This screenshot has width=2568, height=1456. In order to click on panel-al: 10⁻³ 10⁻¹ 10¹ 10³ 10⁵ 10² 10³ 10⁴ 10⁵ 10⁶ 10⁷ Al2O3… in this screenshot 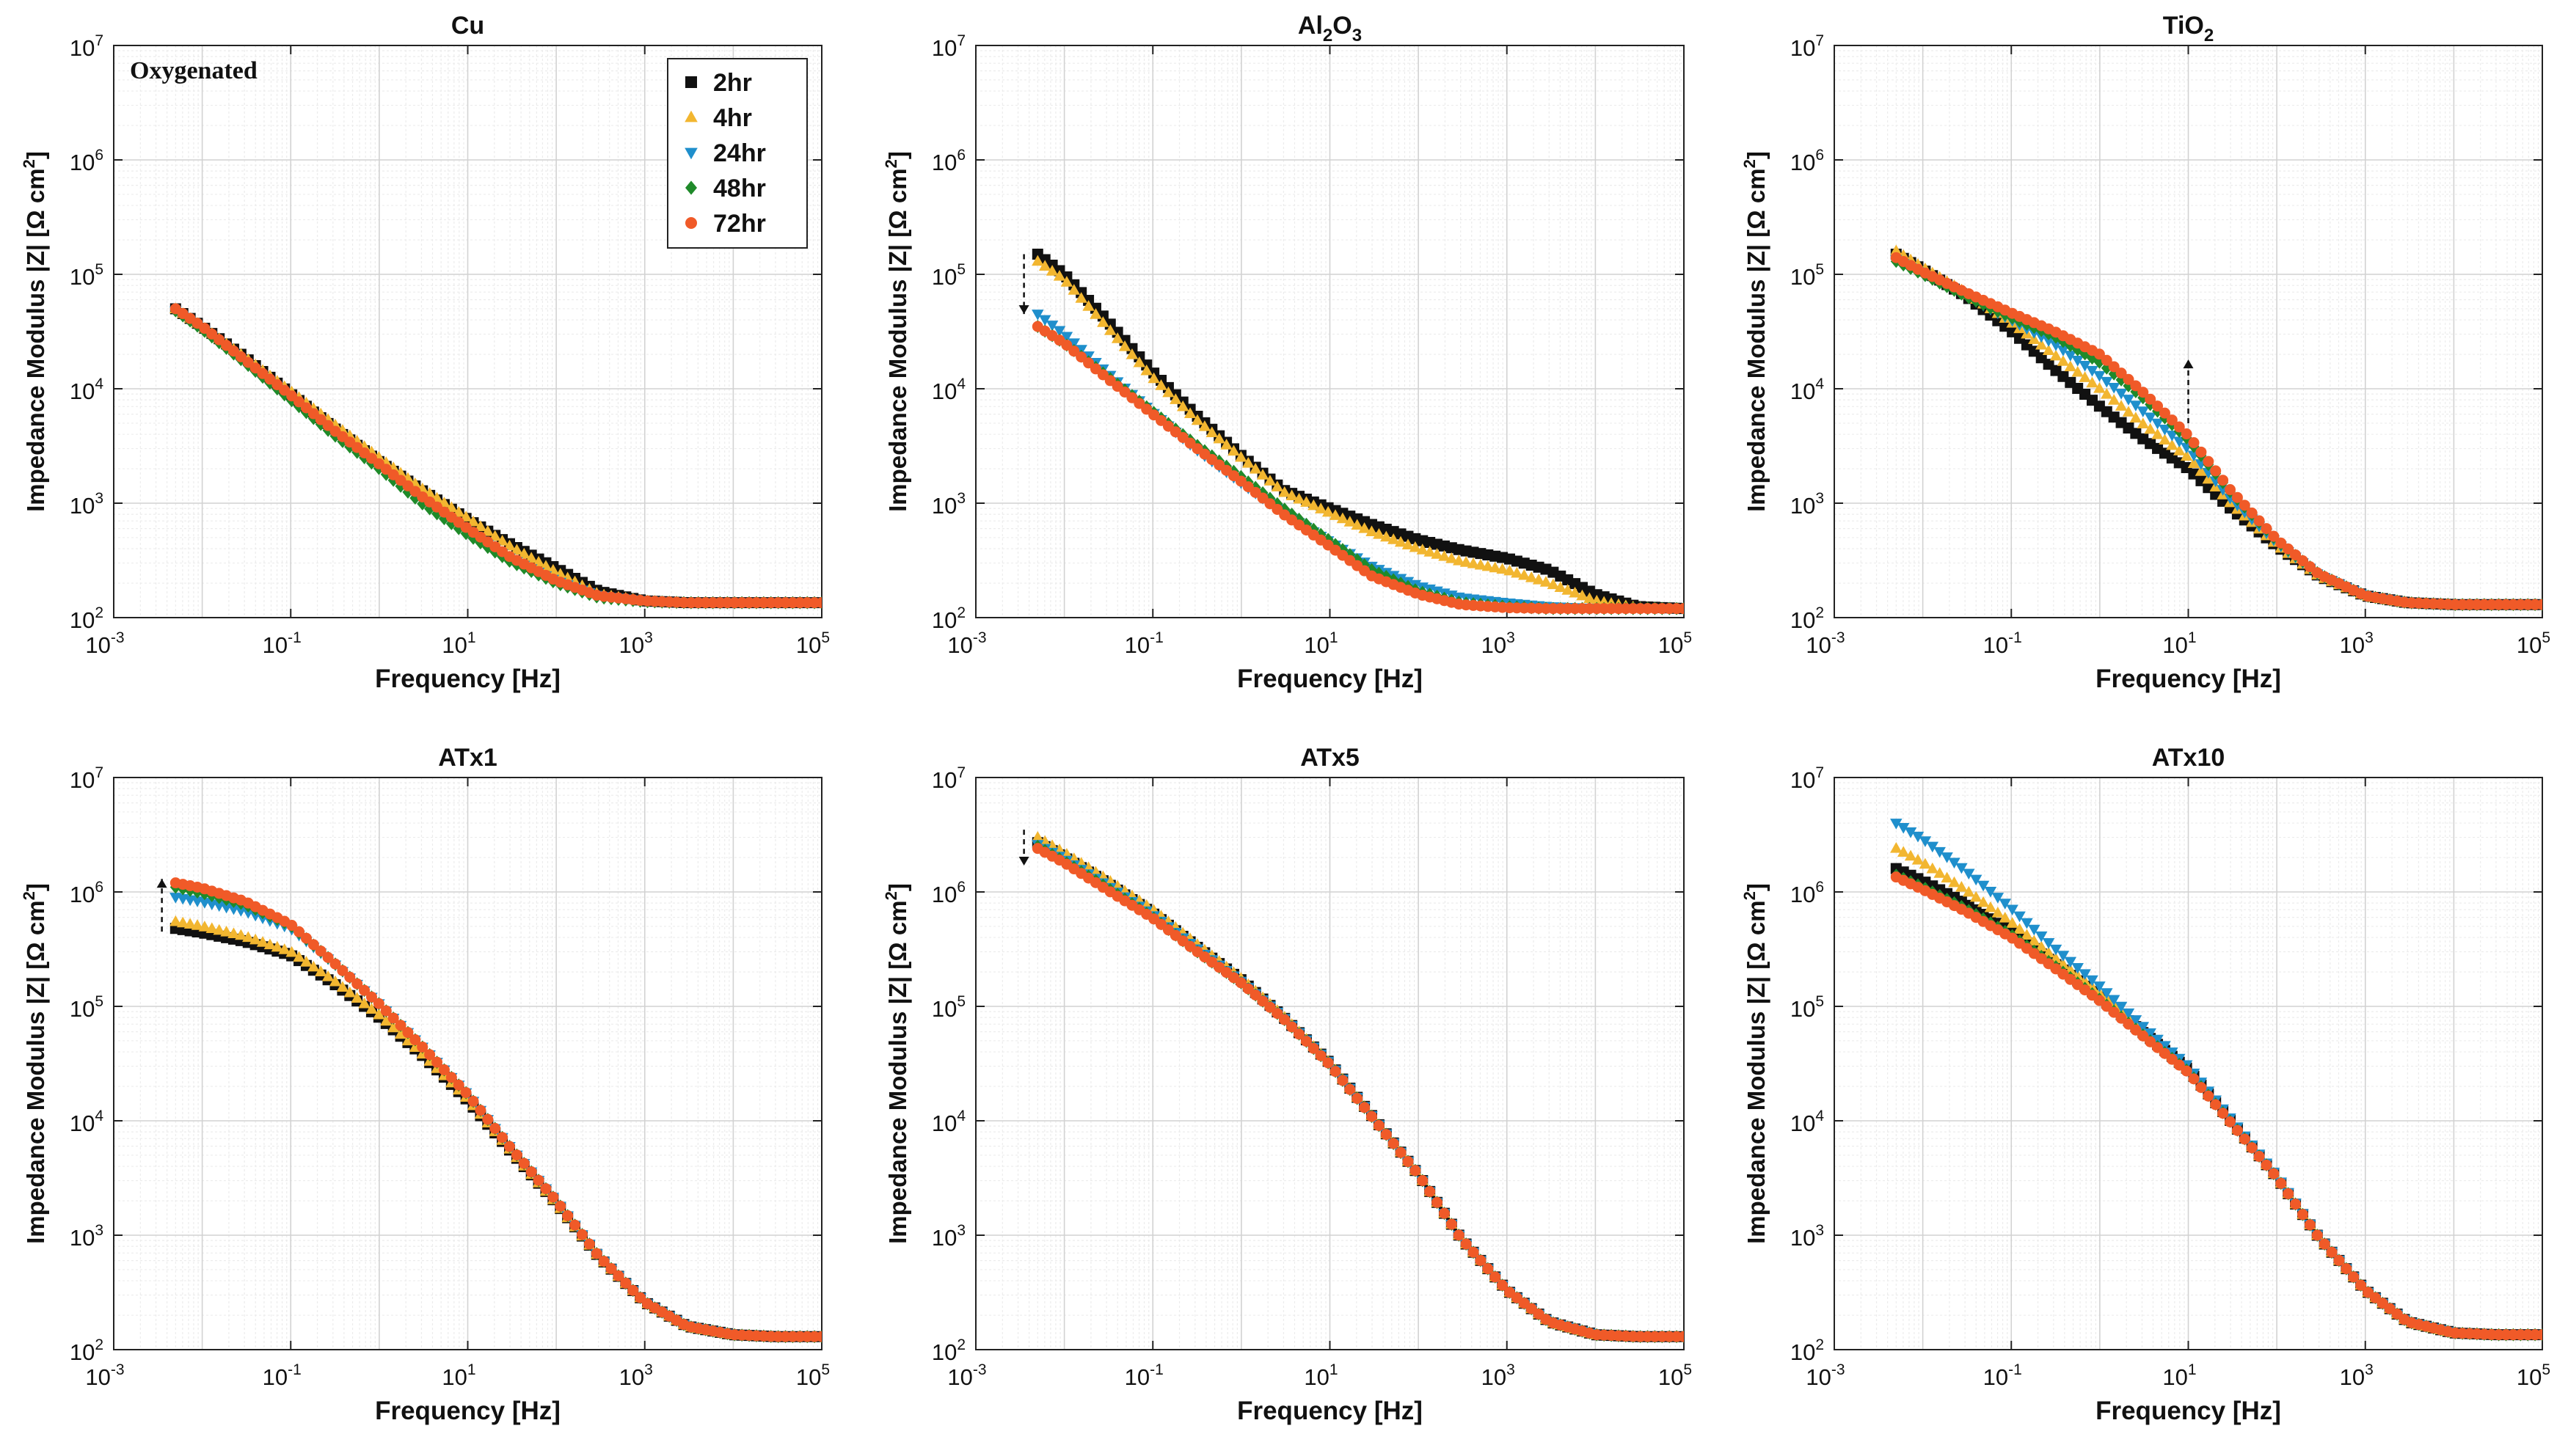, I will do `click(1287, 353)`.